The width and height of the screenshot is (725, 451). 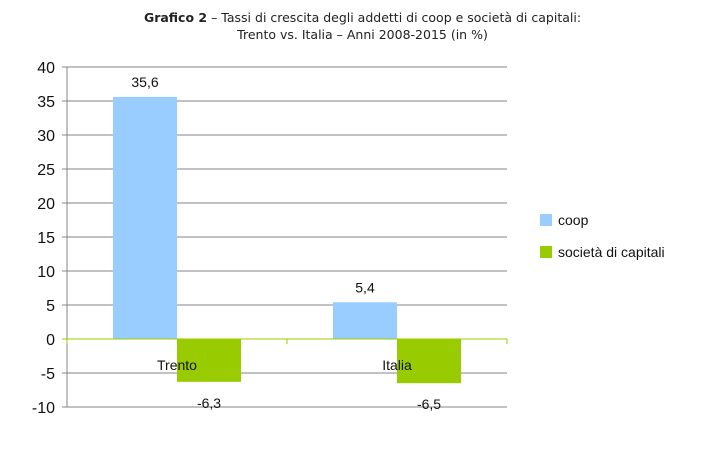 I want to click on y-tick-label-6: 20, so click(x=46, y=204).